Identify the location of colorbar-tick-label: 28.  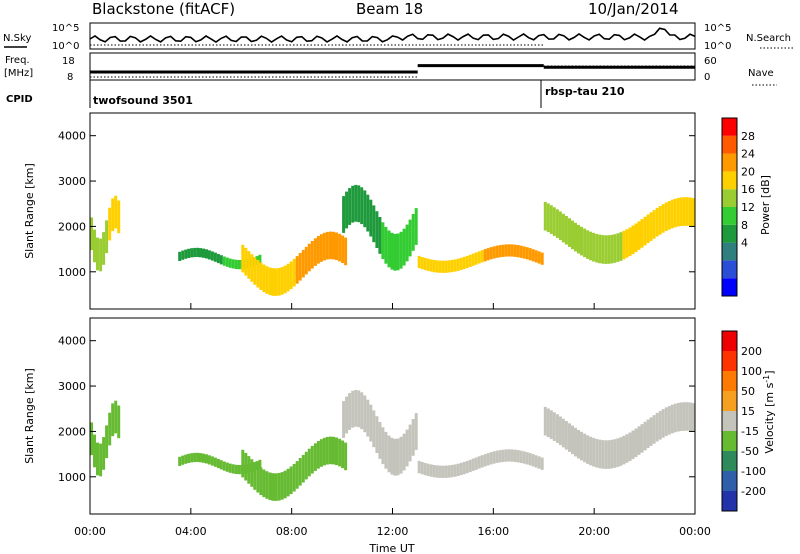
(748, 136).